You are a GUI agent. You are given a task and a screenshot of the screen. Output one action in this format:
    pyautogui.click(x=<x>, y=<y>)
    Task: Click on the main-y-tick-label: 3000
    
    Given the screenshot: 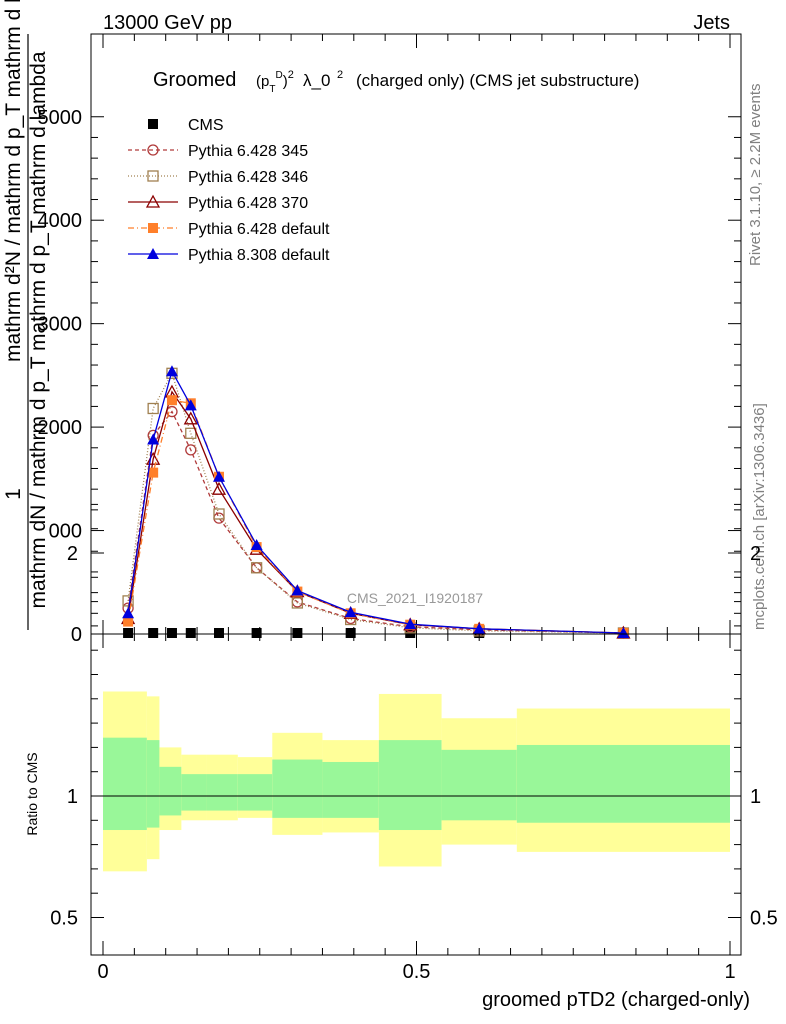 What is the action you would take?
    pyautogui.click(x=60, y=325)
    